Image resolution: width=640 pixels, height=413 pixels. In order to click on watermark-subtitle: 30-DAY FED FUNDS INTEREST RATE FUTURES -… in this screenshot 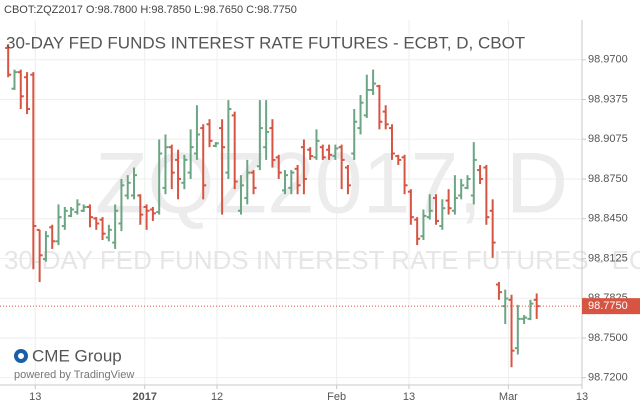, I will do `click(322, 260)`.